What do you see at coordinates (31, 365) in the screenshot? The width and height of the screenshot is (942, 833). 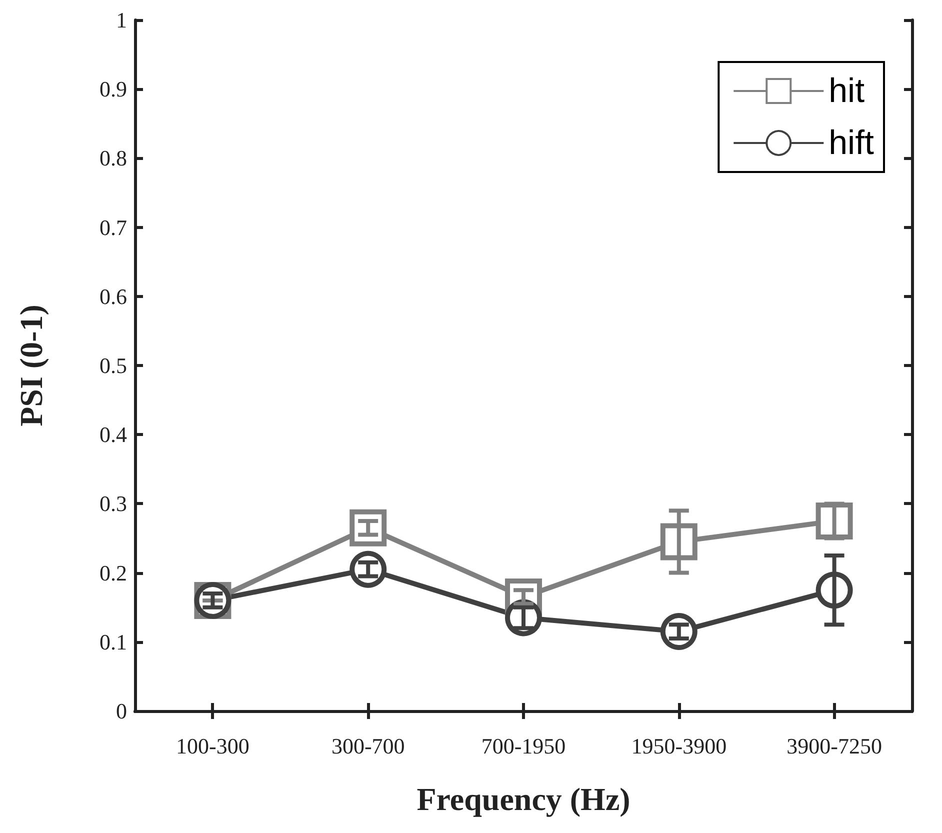 I see `y-axis-title: PSI (0-1)` at bounding box center [31, 365].